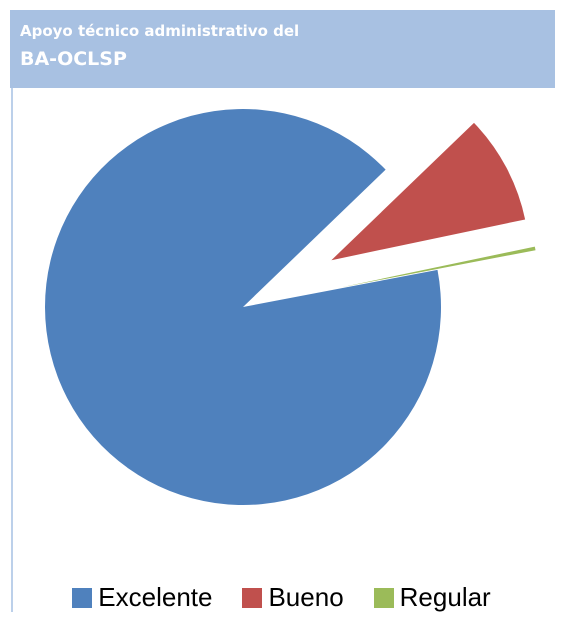 The width and height of the screenshot is (563, 622). I want to click on legend-item: Excelente, so click(142, 597).